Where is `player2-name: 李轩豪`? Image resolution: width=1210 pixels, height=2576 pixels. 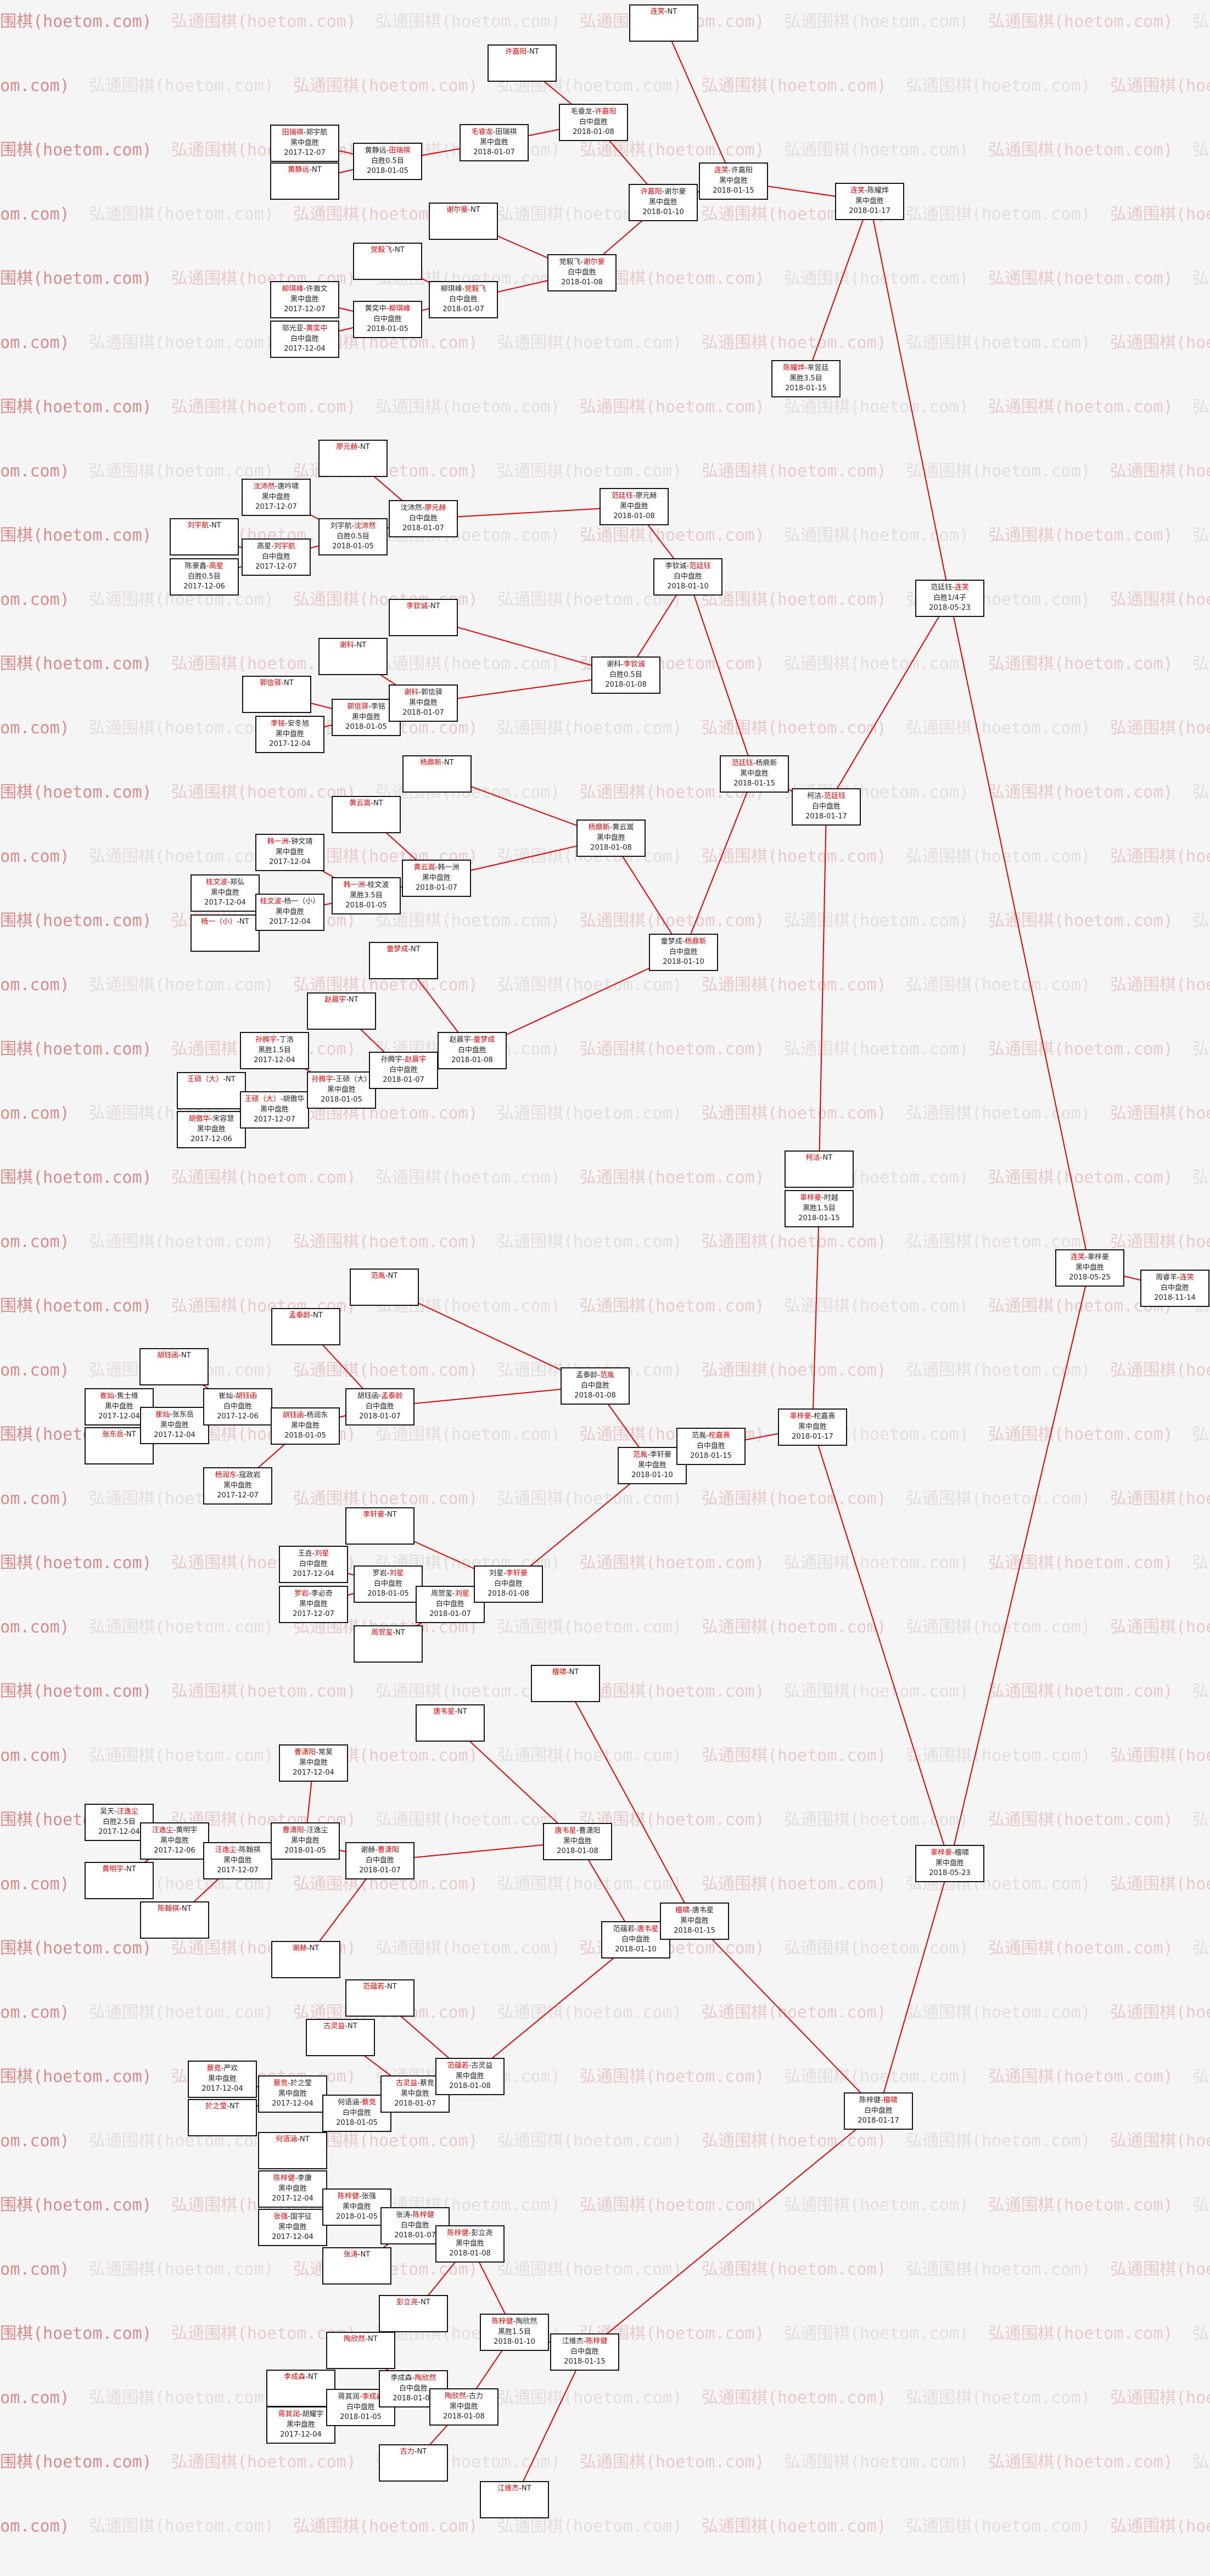
player2-name: 李轩豪 is located at coordinates (517, 1573).